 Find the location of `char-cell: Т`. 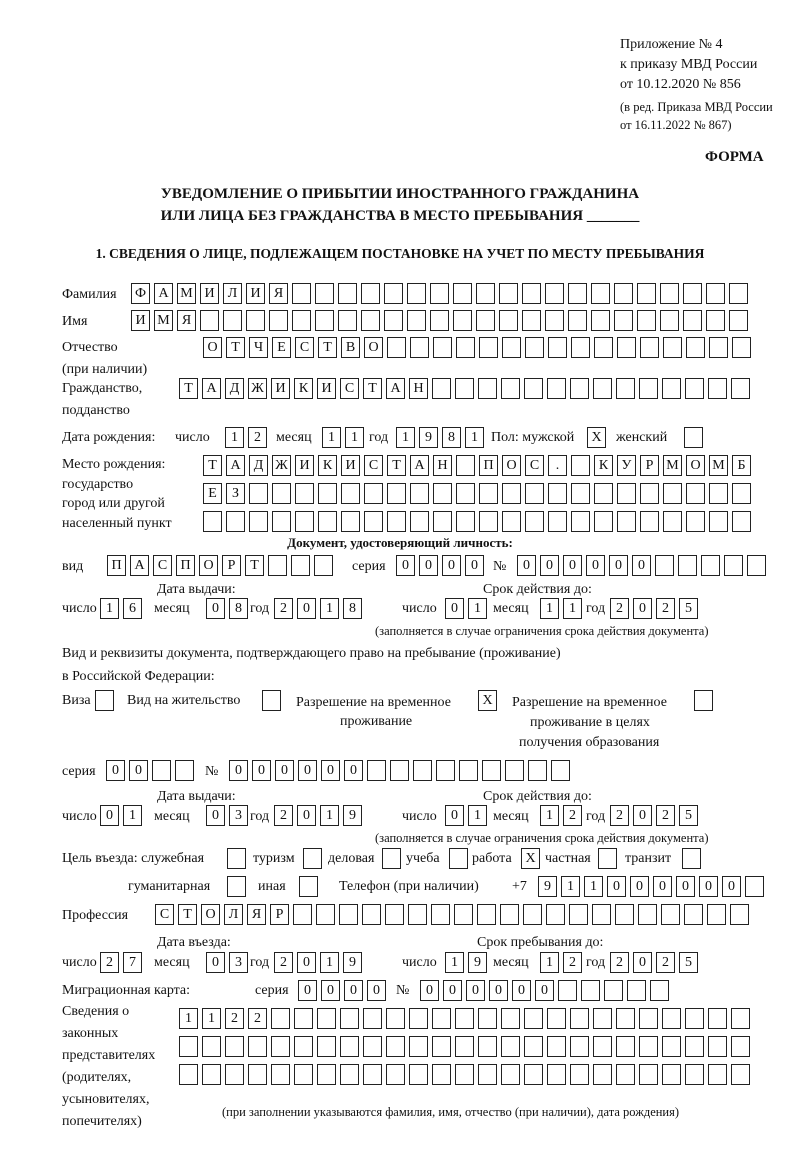

char-cell: Т is located at coordinates (212, 465).